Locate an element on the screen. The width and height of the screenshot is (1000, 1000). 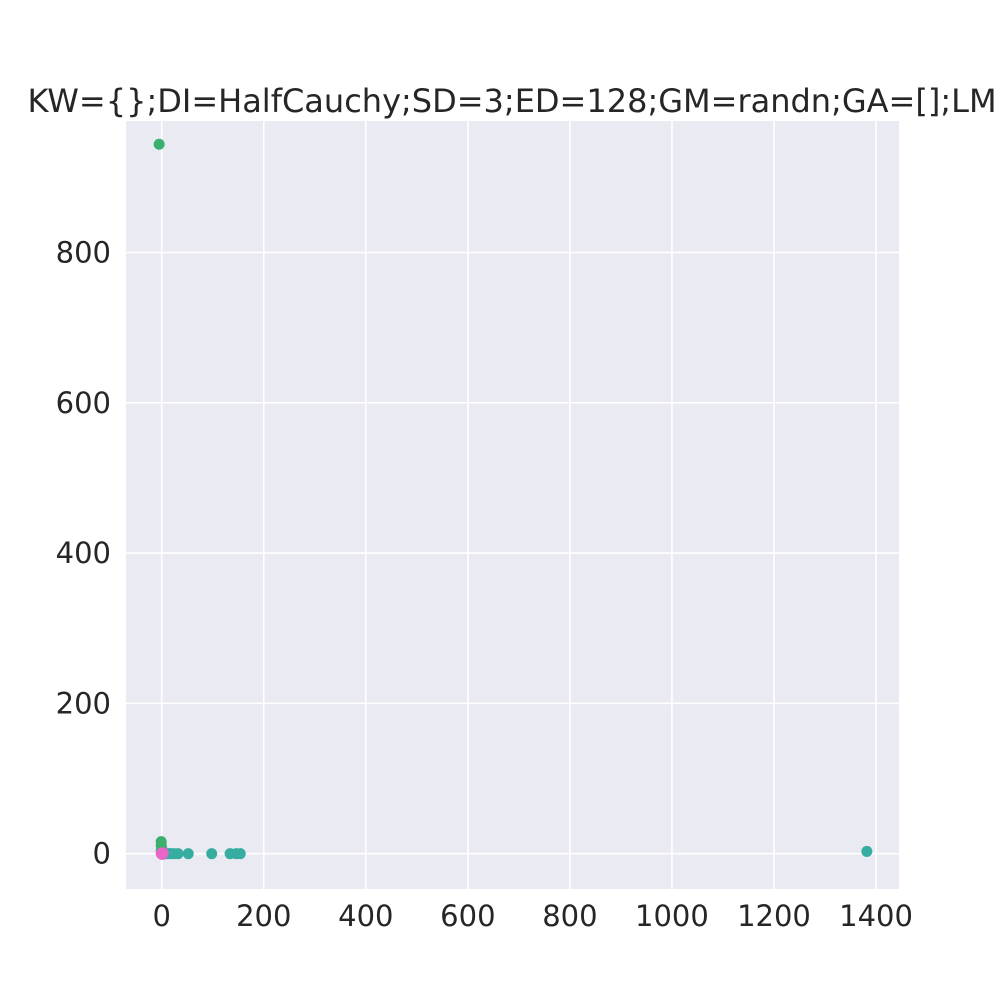
x-tick-label: 1000 is located at coordinates (672, 916).